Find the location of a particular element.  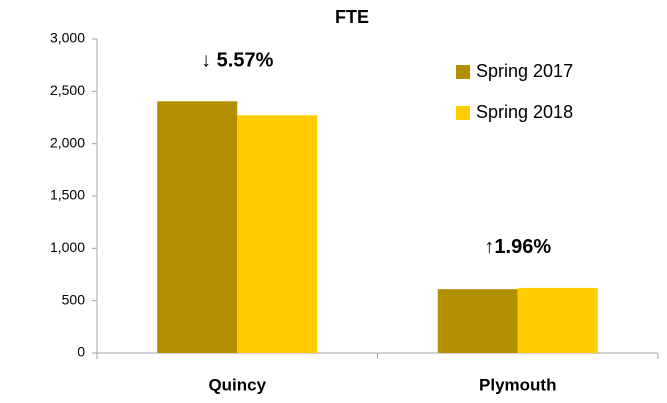

y-tick-label: 500 is located at coordinates (74, 299).